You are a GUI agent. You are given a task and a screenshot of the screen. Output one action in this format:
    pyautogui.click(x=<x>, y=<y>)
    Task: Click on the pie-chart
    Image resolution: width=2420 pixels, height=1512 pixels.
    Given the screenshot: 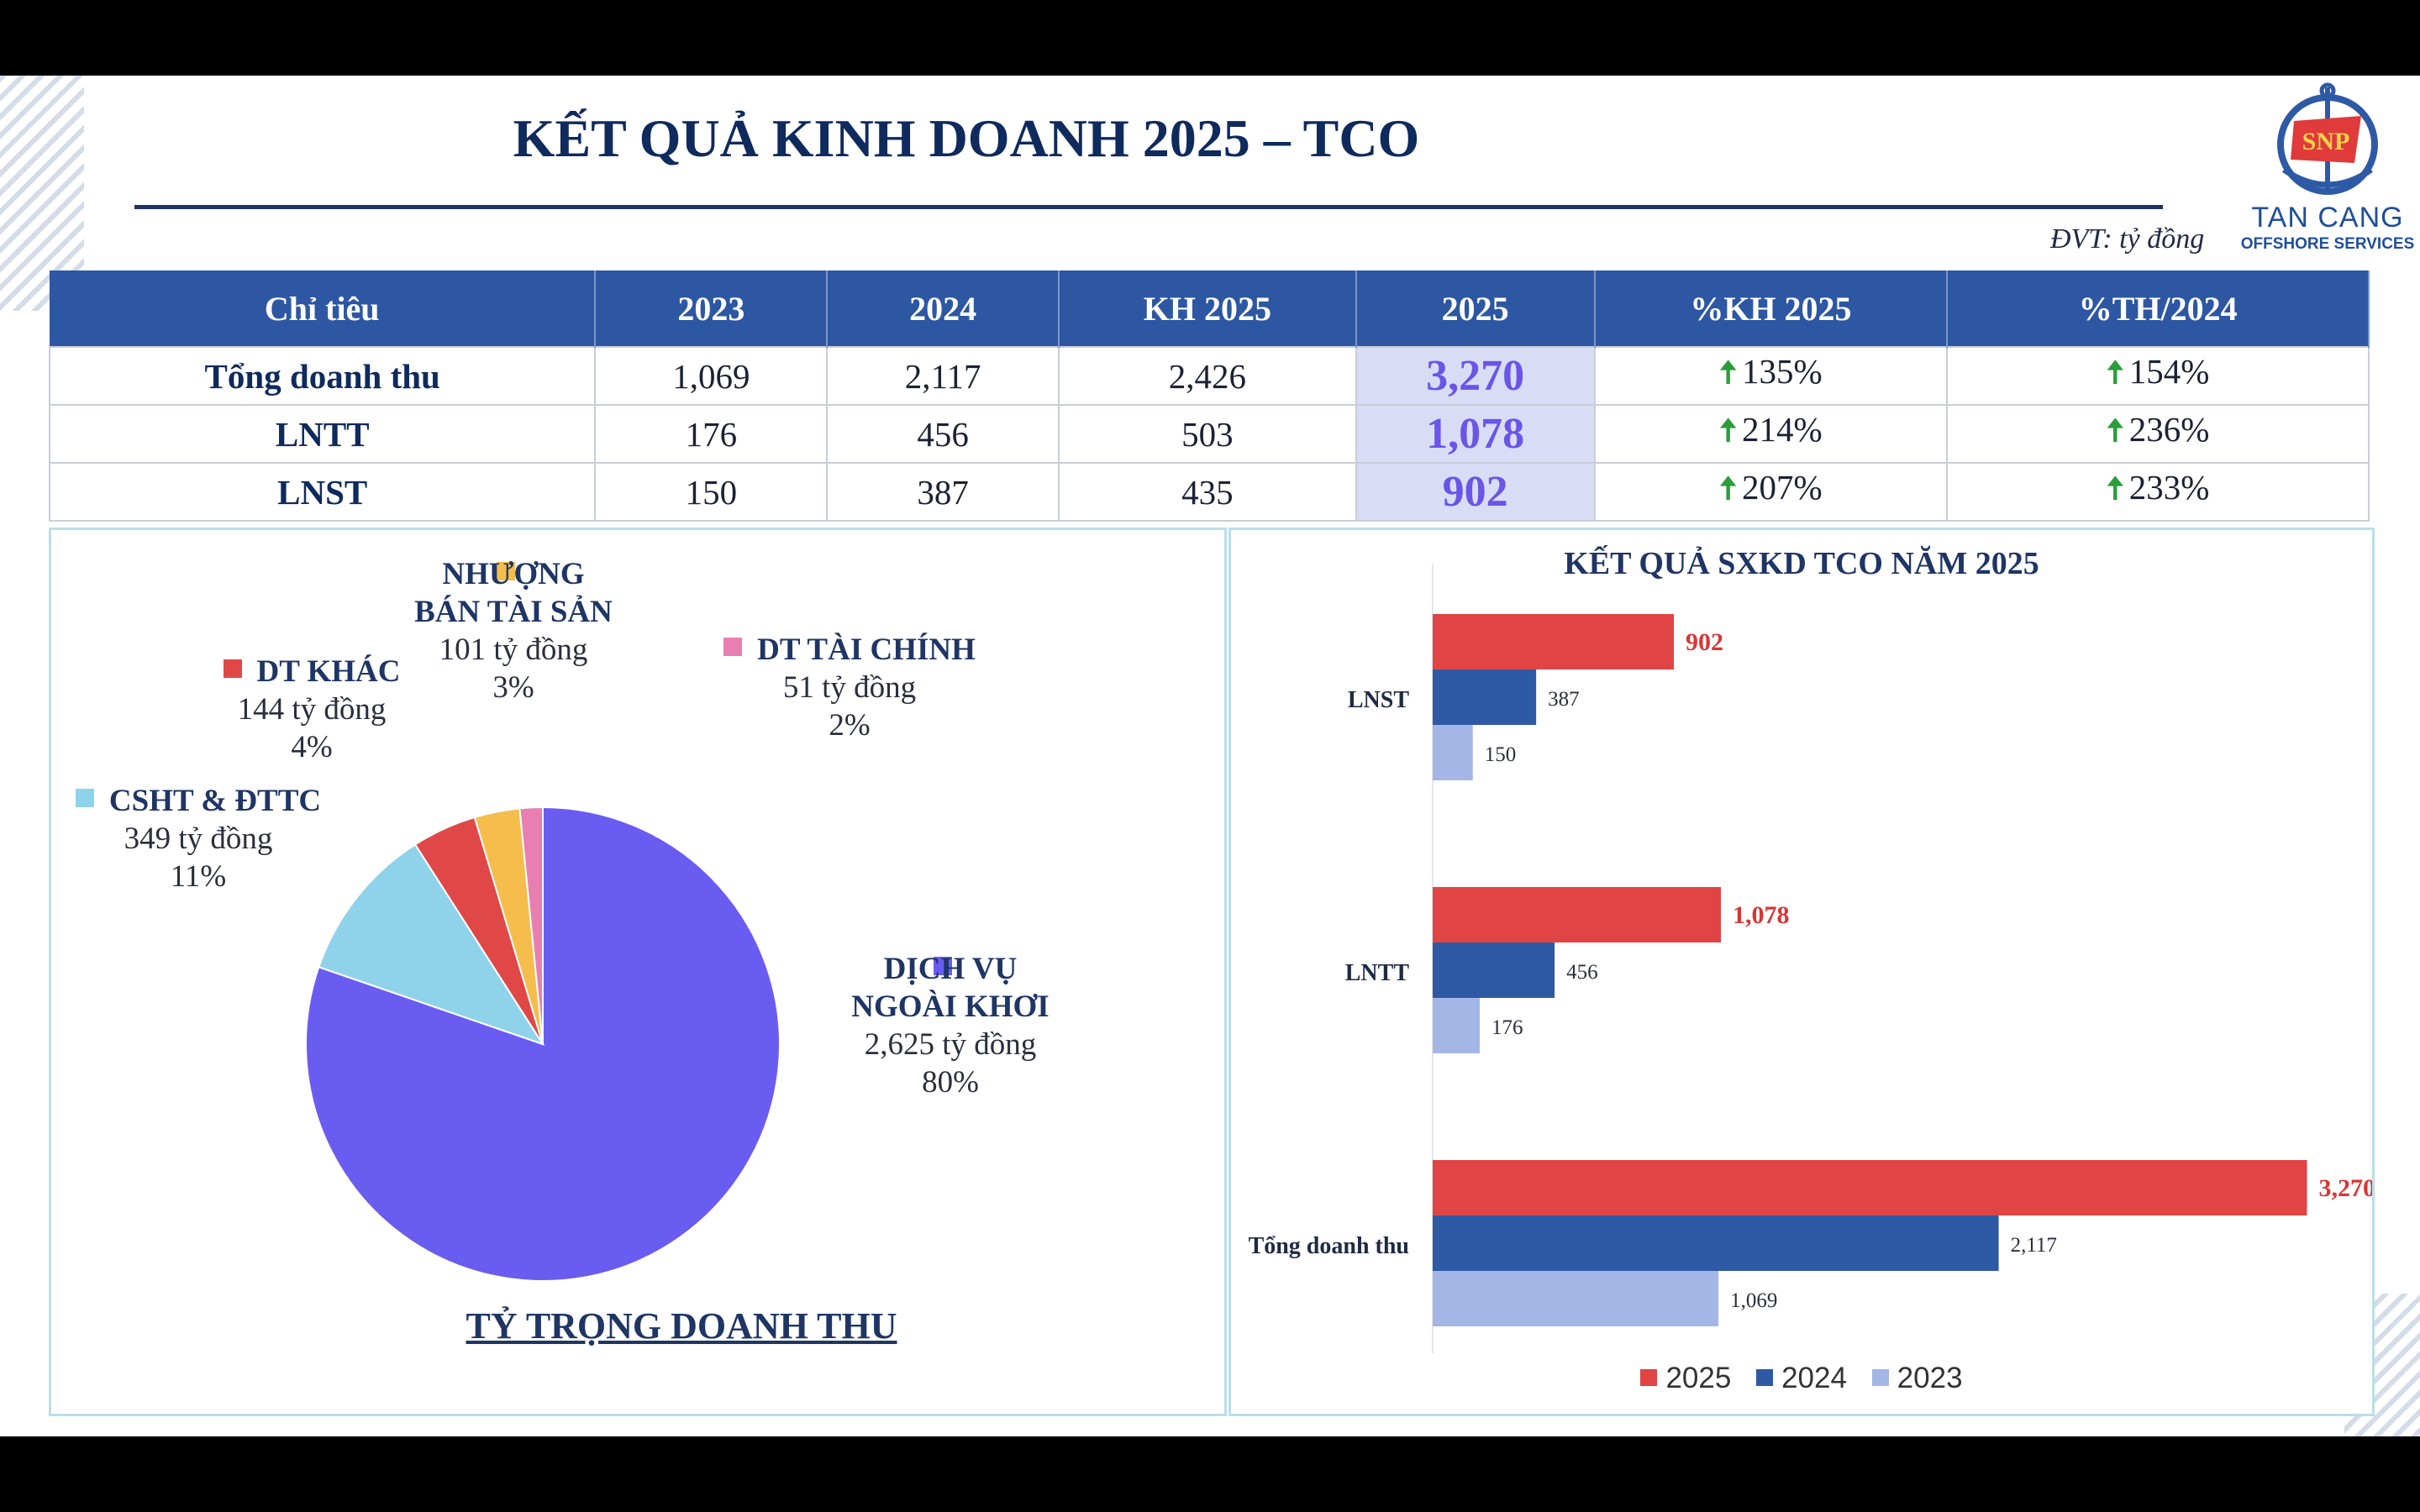 What is the action you would take?
    pyautogui.click(x=543, y=1044)
    